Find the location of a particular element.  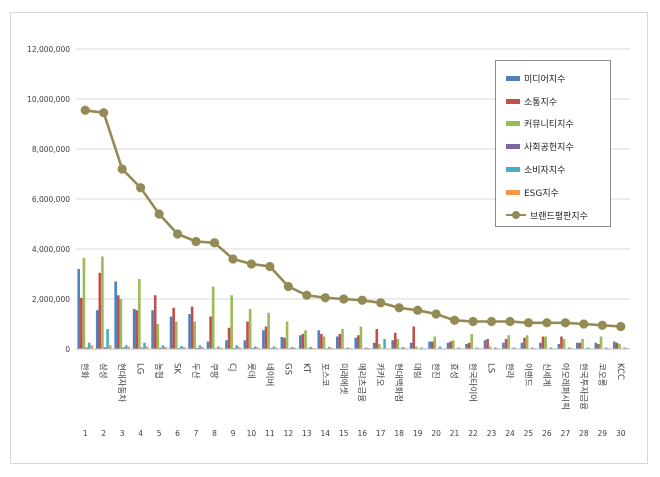

y-tick-label: 12,000,000 is located at coordinates (48, 49).